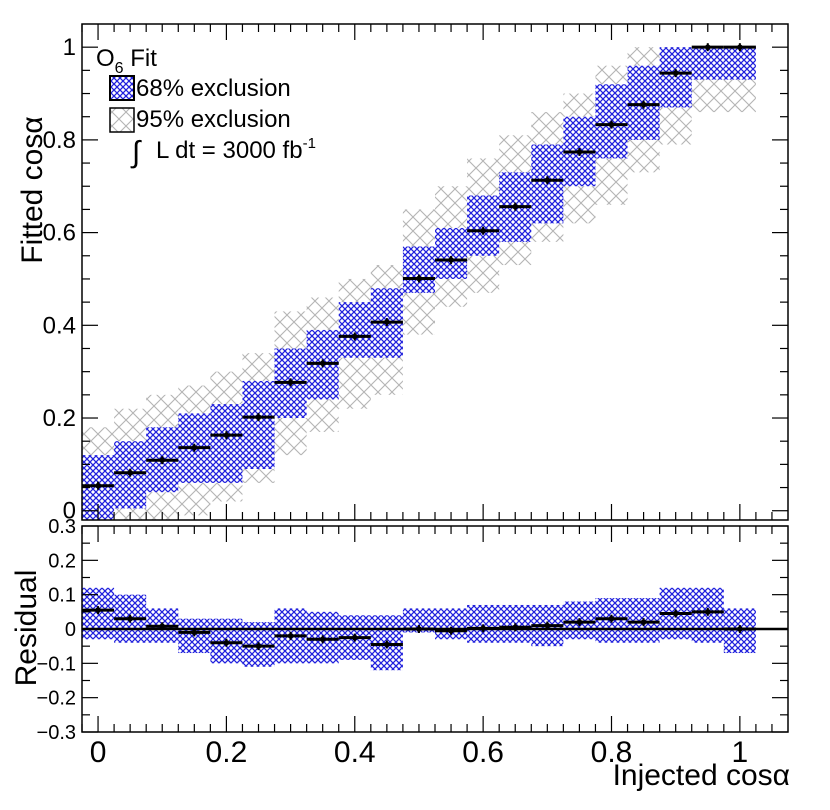 This screenshot has width=830, height=810. I want to click on fitted-point-12-marker, so click(483, 230).